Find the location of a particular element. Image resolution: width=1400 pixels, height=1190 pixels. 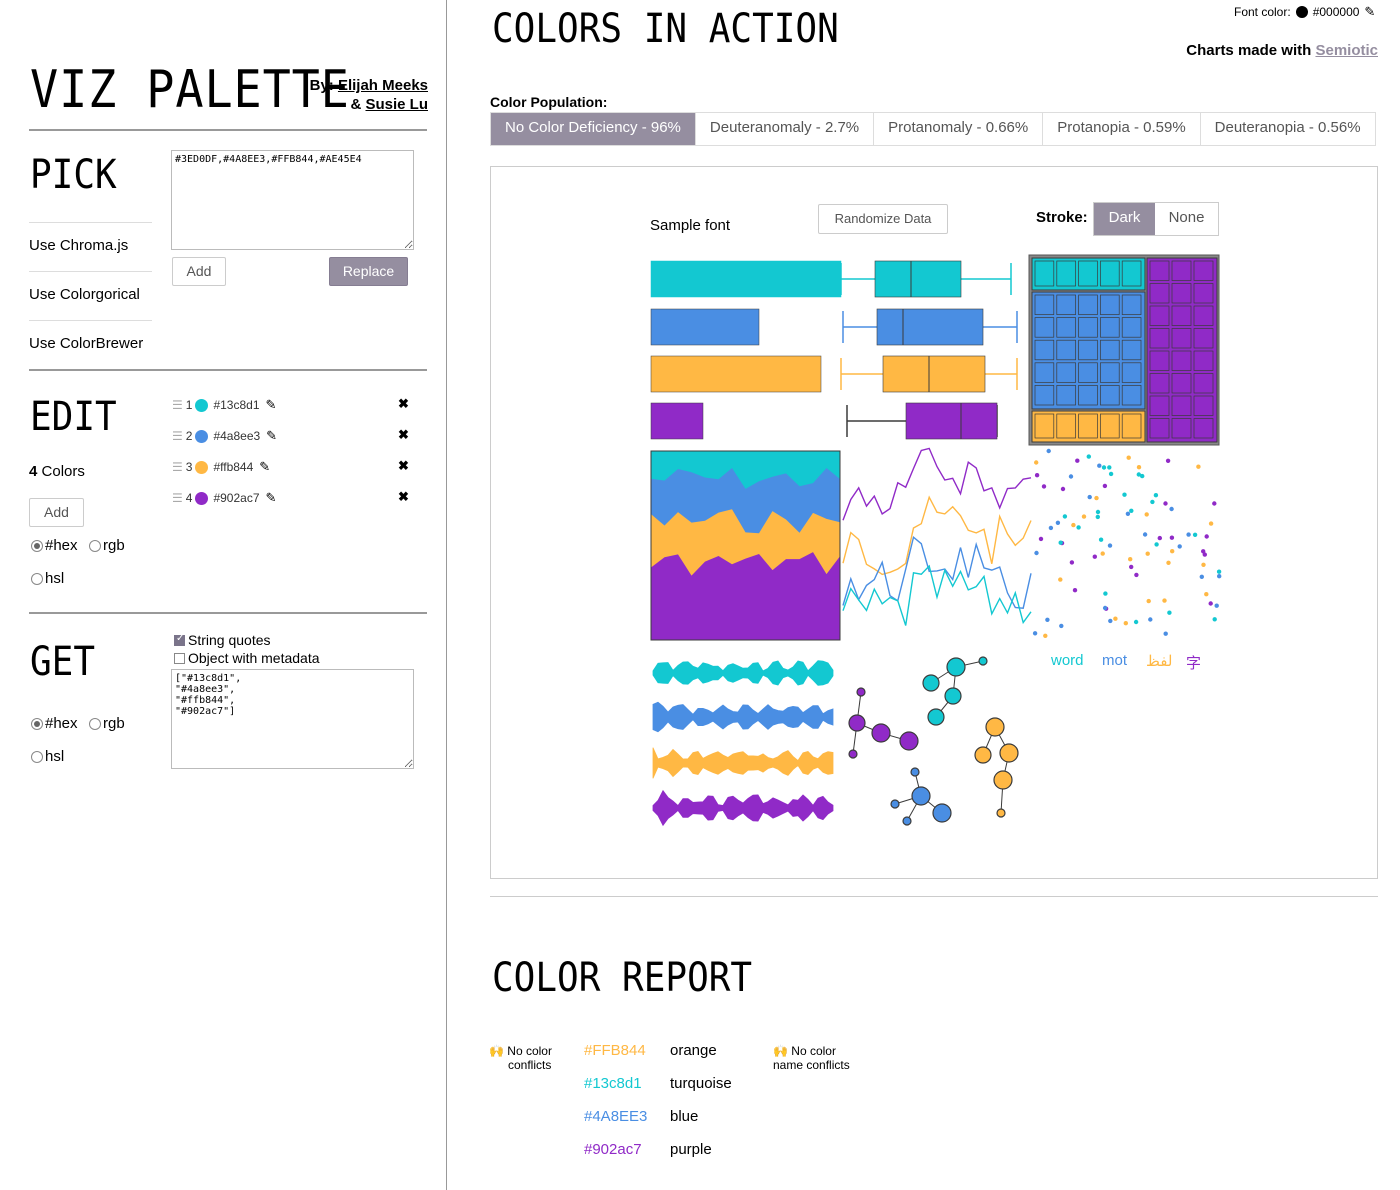

use-colorbrewer-link: Use ColorBrewer is located at coordinates (86, 343).